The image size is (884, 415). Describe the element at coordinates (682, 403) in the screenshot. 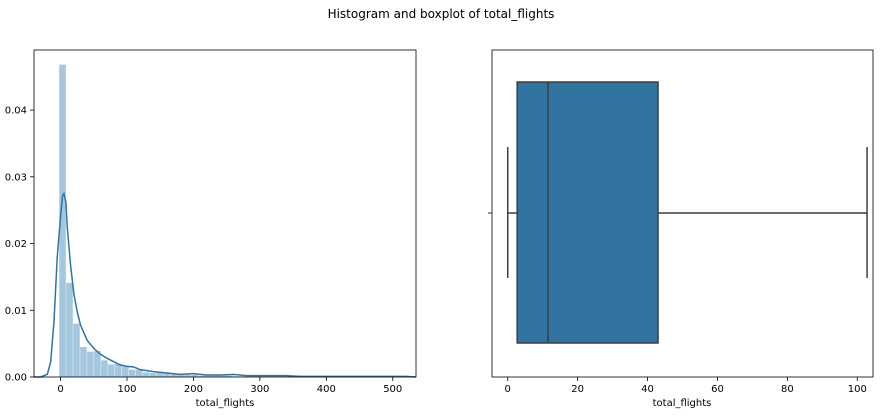

I see `boxplot-x-label: total_flights` at that location.